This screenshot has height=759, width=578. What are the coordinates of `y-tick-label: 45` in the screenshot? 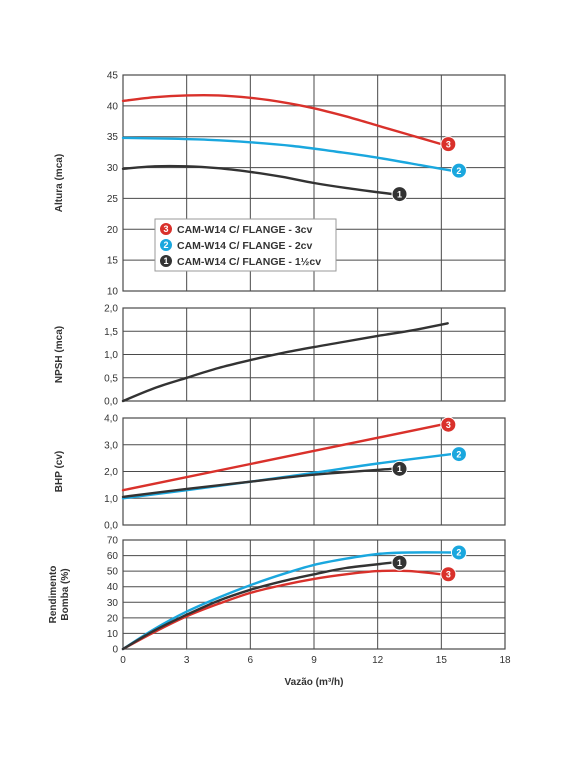 It's located at (113, 76).